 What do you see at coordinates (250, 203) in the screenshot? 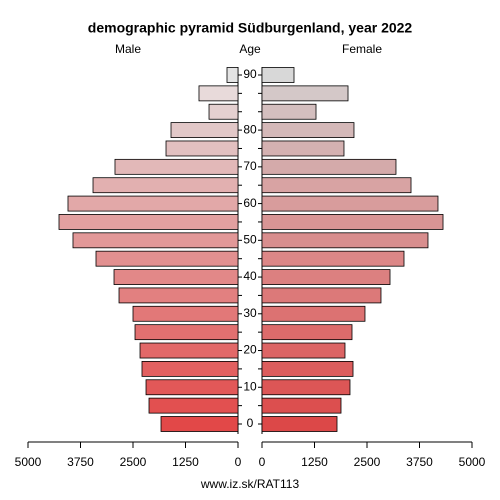
I see `y-tick-label: 60` at bounding box center [250, 203].